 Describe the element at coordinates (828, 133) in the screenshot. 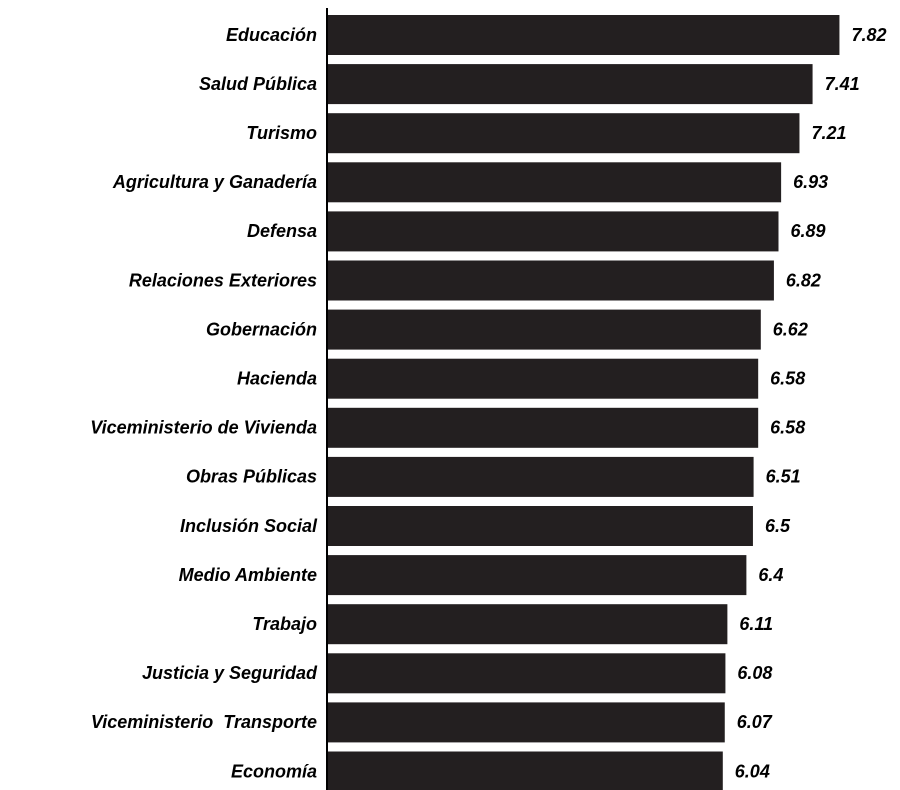

I see `value-label: 7.21` at that location.